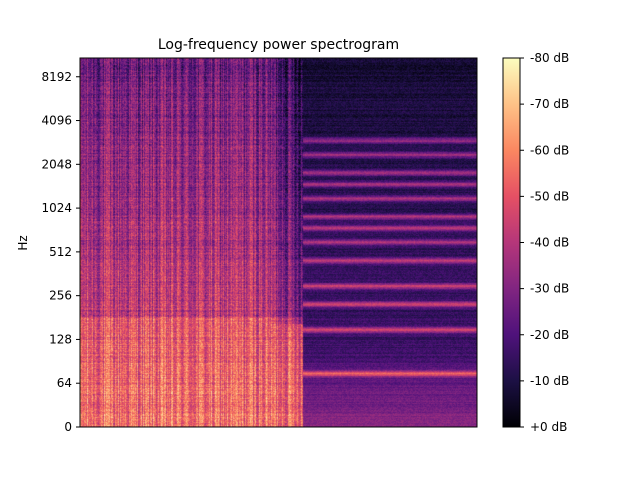 The height and width of the screenshot is (480, 640). Describe the element at coordinates (60, 339) in the screenshot. I see `y-tick-label: 128` at that location.